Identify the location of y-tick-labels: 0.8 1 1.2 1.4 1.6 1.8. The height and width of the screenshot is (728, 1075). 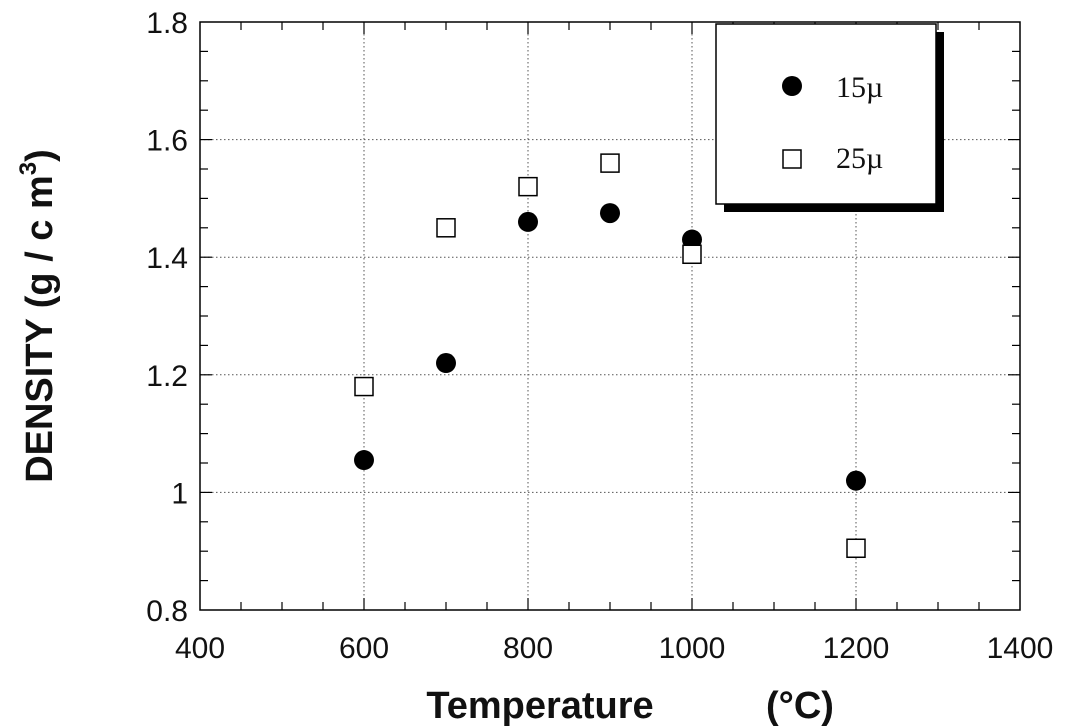
(167, 317).